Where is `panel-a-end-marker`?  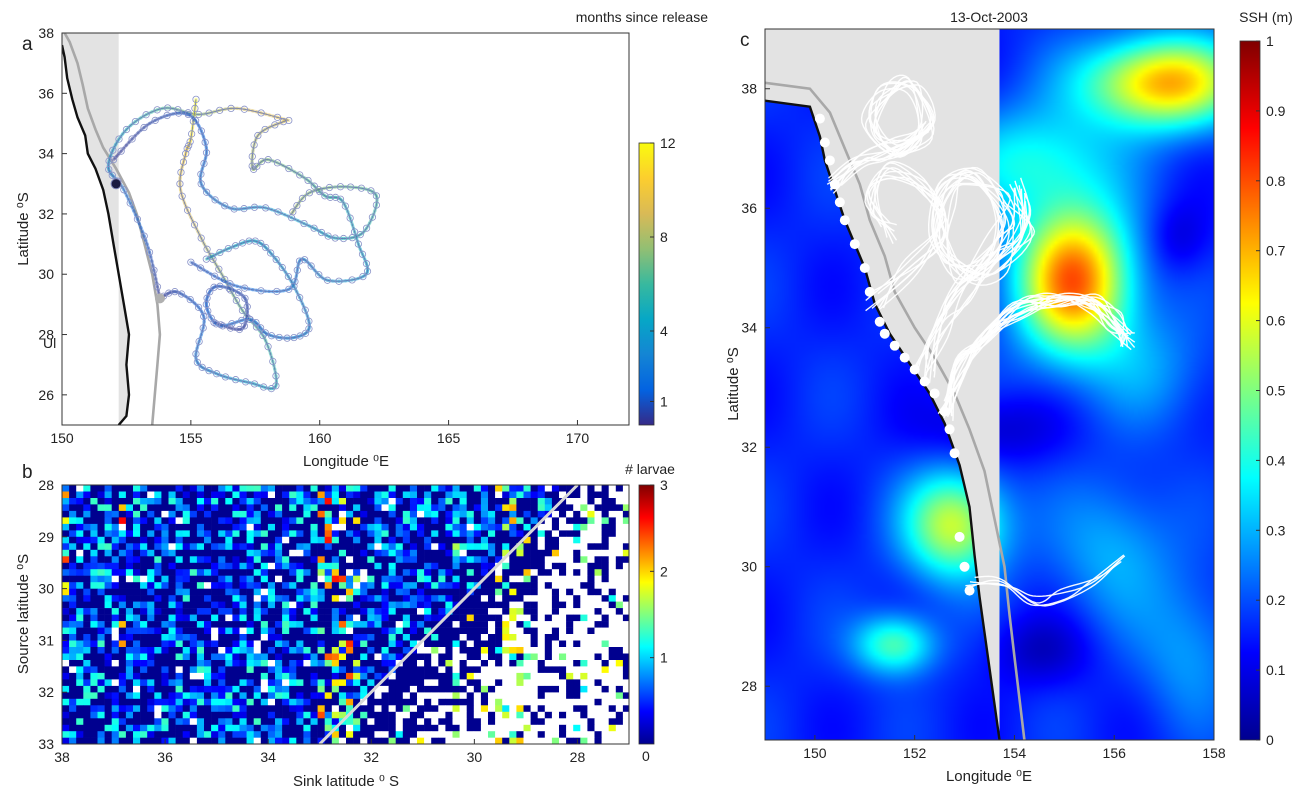
panel-a-end-marker is located at coordinates (116, 184).